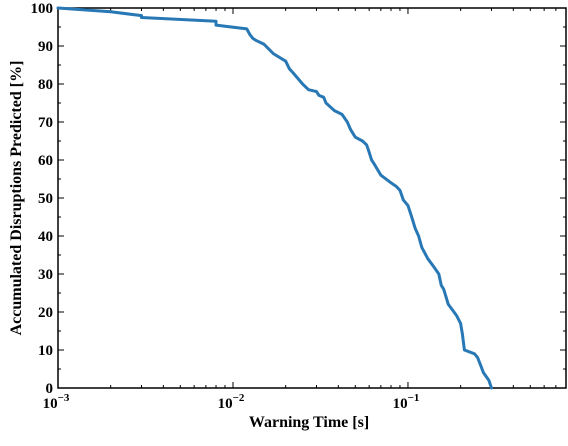 The height and width of the screenshot is (446, 568). What do you see at coordinates (45, 47) in the screenshot?
I see `y-tick-label: 90` at bounding box center [45, 47].